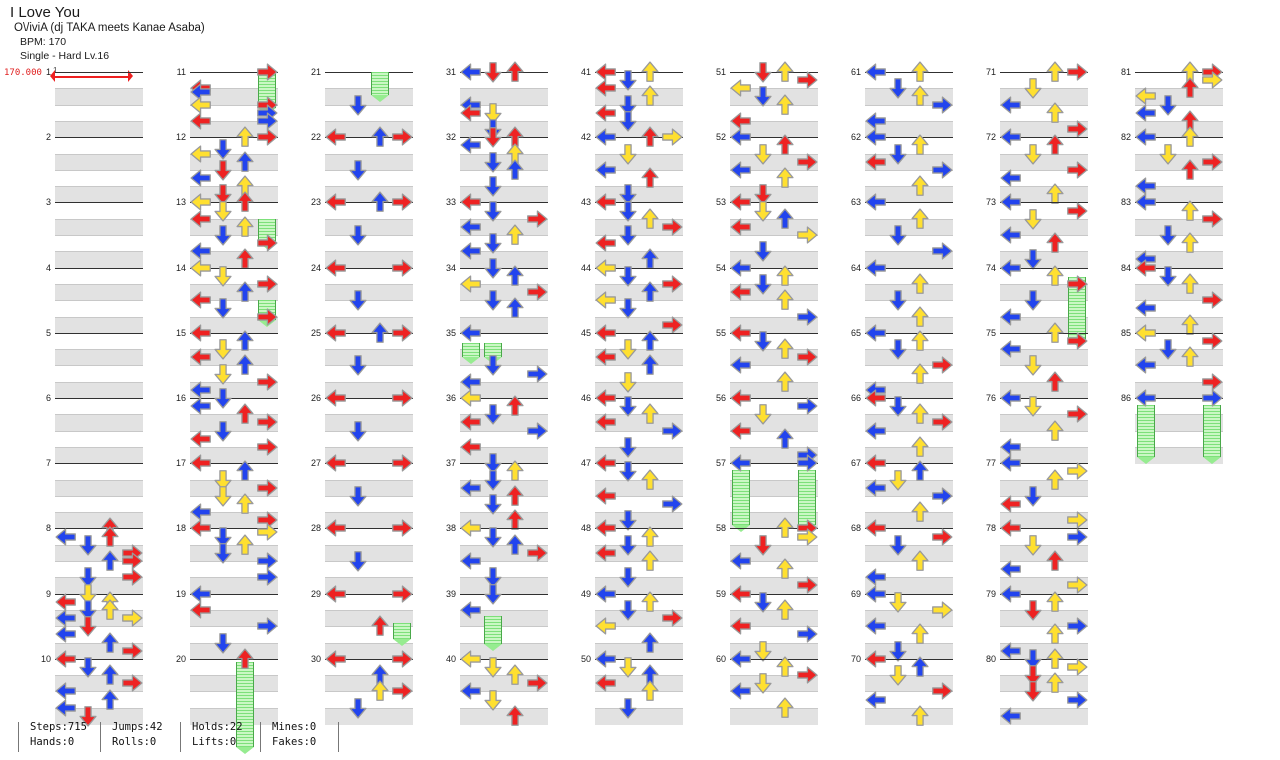 The width and height of the screenshot is (1280, 760). What do you see at coordinates (585, 463) in the screenshot?
I see `measure-number: 47` at bounding box center [585, 463].